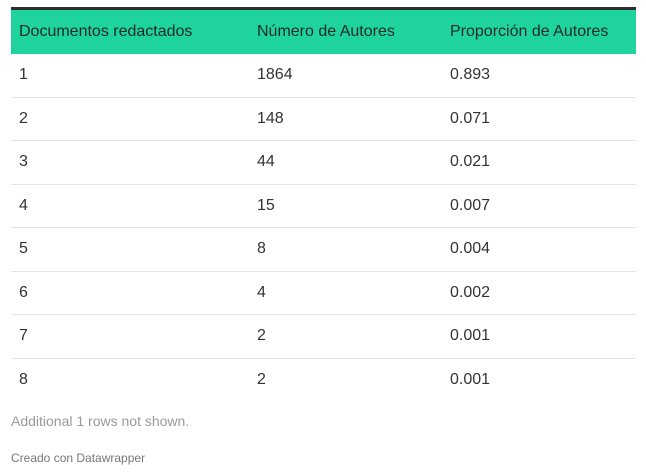 This screenshot has height=475, width=646. What do you see at coordinates (323, 379) in the screenshot?
I see `table-row: 8 2 0.001` at bounding box center [323, 379].